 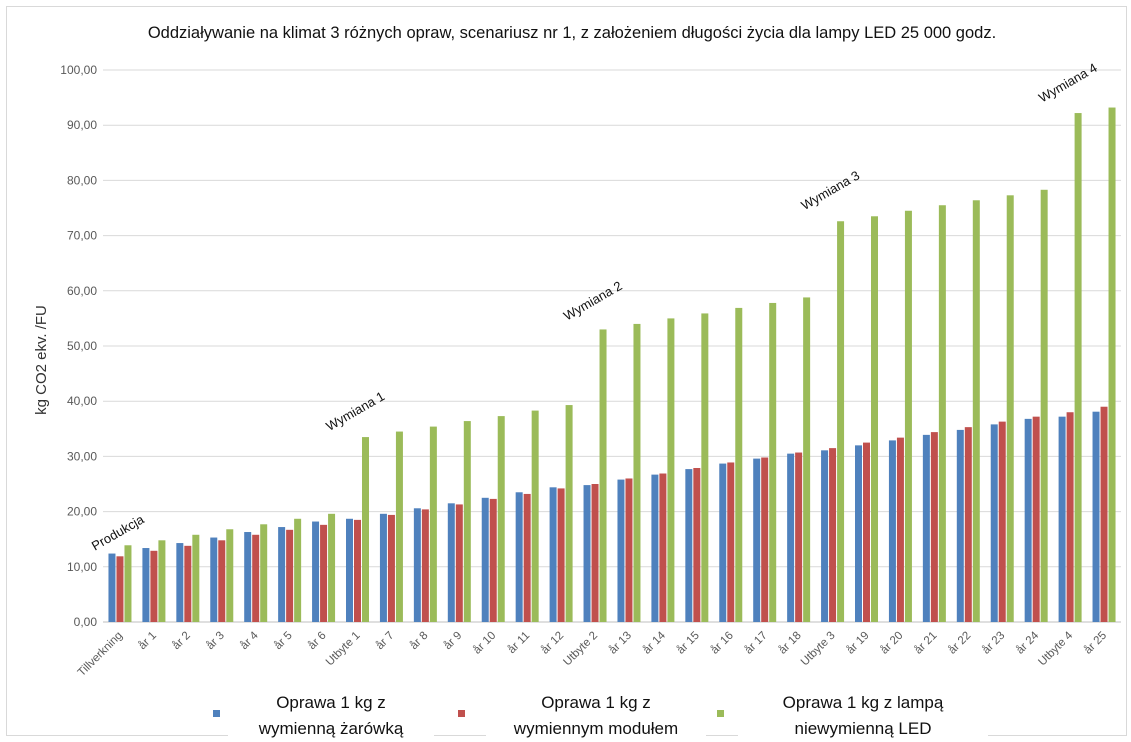 What do you see at coordinates (688, 643) in the screenshot?
I see `x-tick-label: år 15` at bounding box center [688, 643].